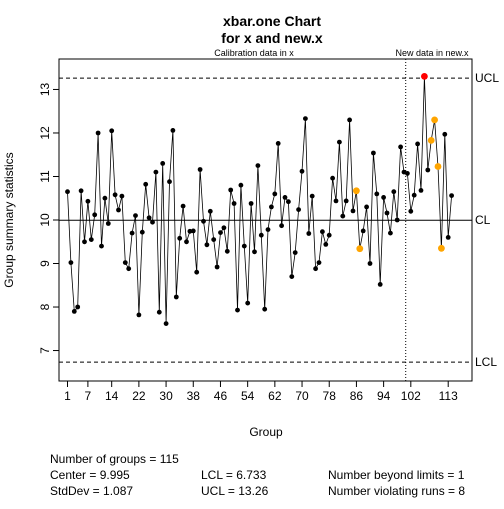  What do you see at coordinates (92, 491) in the screenshot?
I see `summary-stddev: StdDev = 1.087` at bounding box center [92, 491].